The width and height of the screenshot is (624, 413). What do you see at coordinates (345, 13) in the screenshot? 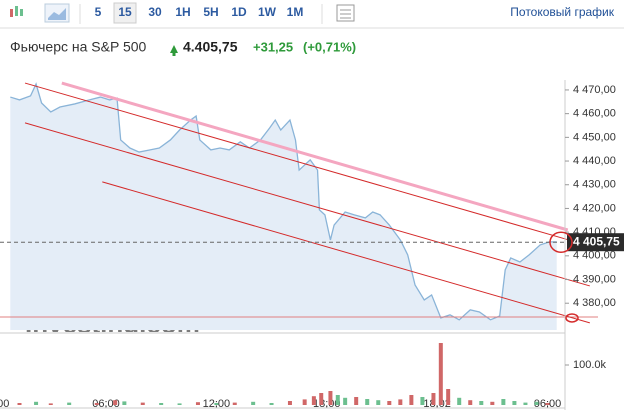
I see `table-icon` at bounding box center [345, 13].